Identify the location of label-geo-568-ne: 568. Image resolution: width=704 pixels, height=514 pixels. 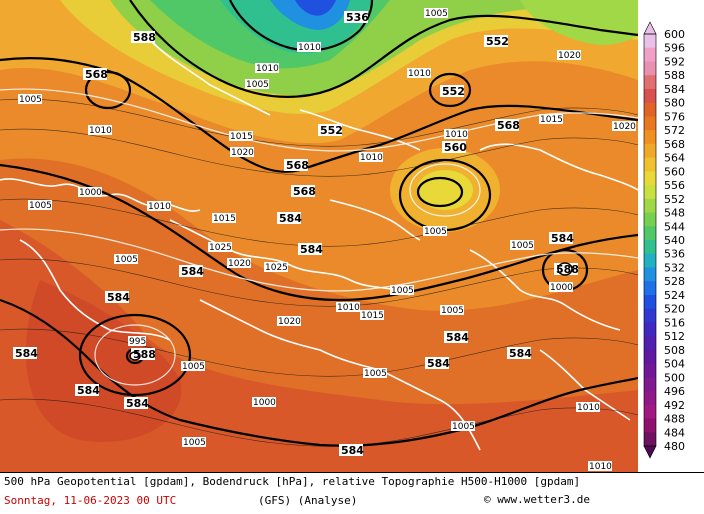
(507, 125).